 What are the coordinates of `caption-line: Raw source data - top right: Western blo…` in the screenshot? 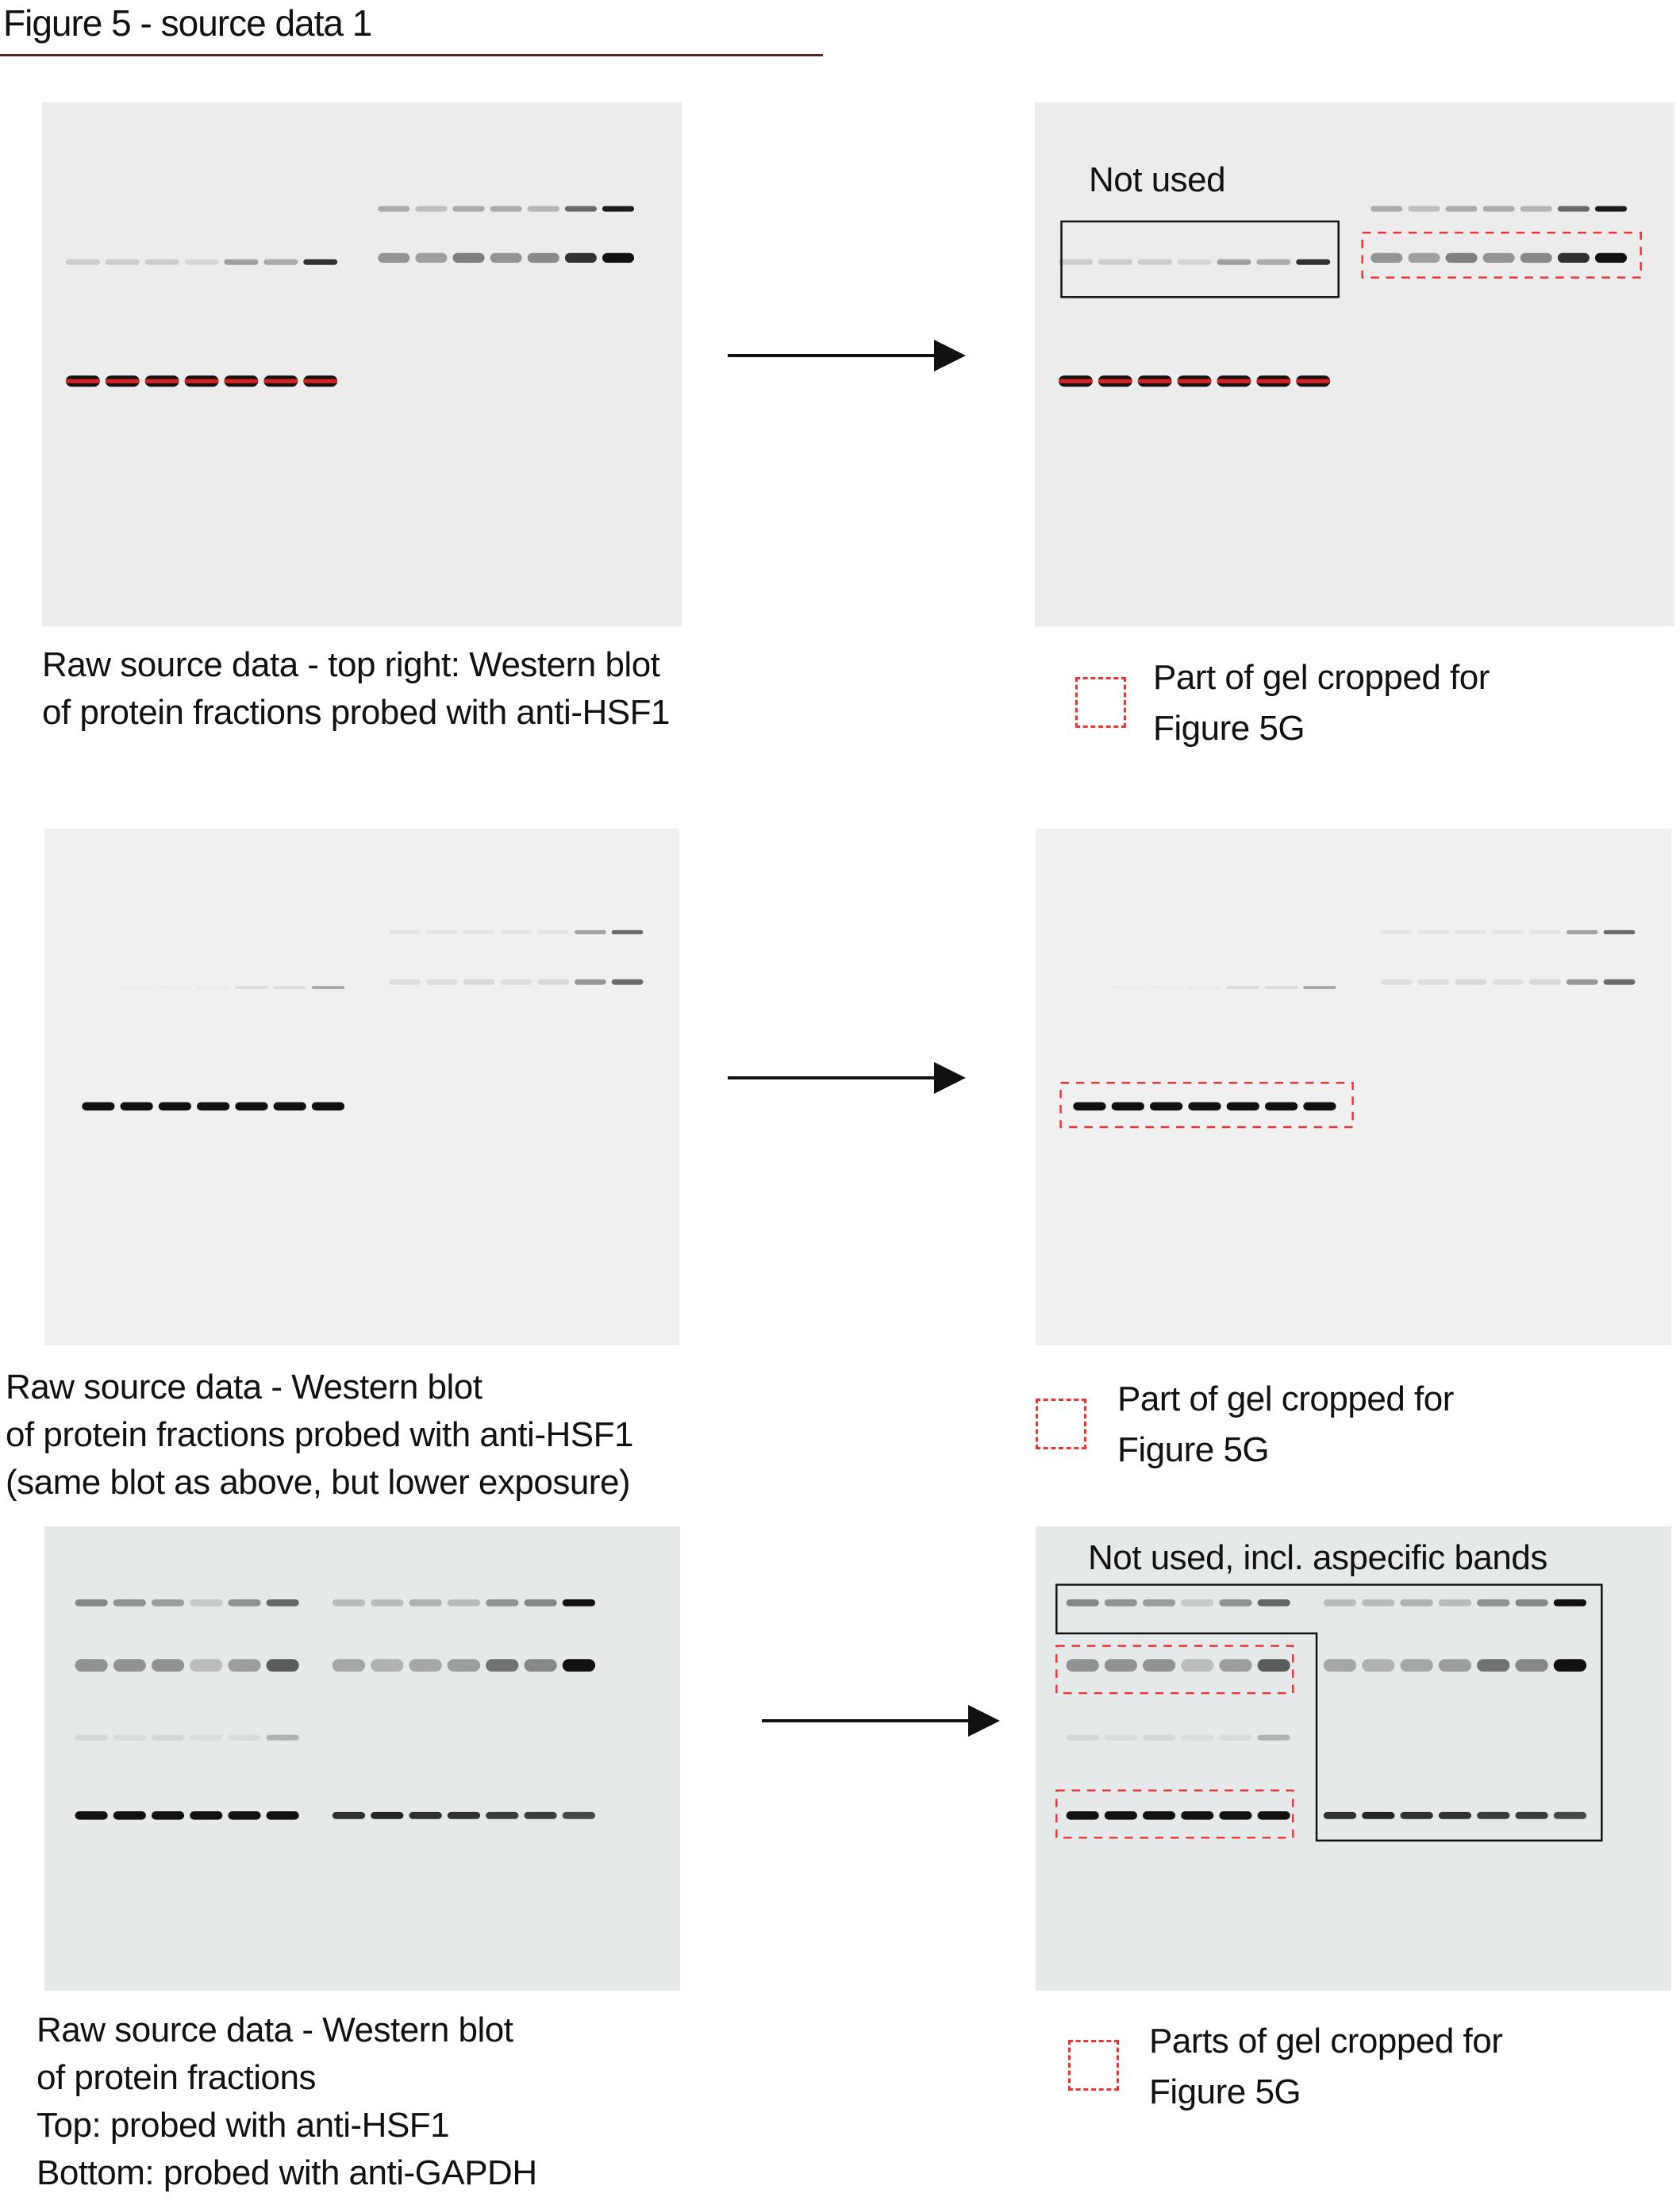 It's located at (351, 664).